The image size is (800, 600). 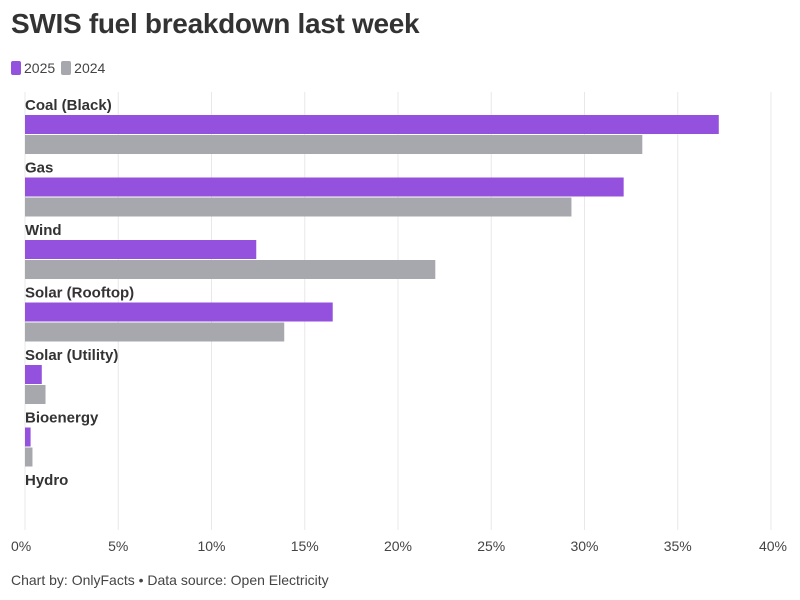 What do you see at coordinates (71, 355) in the screenshot?
I see `category-label: Solar (Utility)` at bounding box center [71, 355].